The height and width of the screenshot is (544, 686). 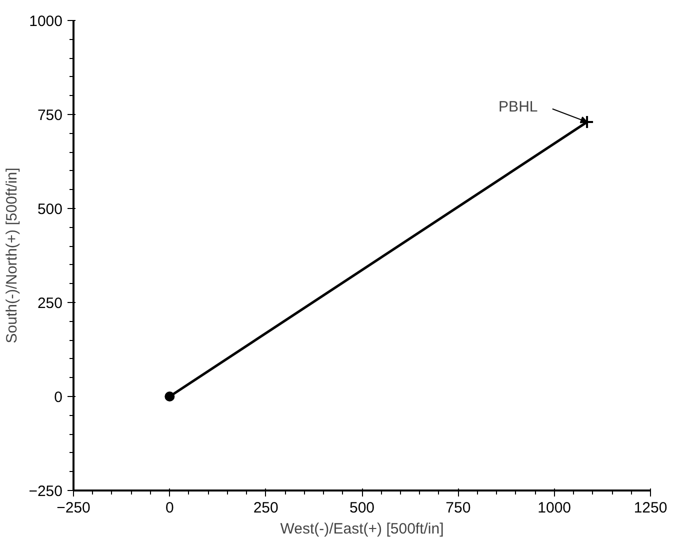 What do you see at coordinates (58, 397) in the screenshot?
I see `y-tick-label: 0` at bounding box center [58, 397].